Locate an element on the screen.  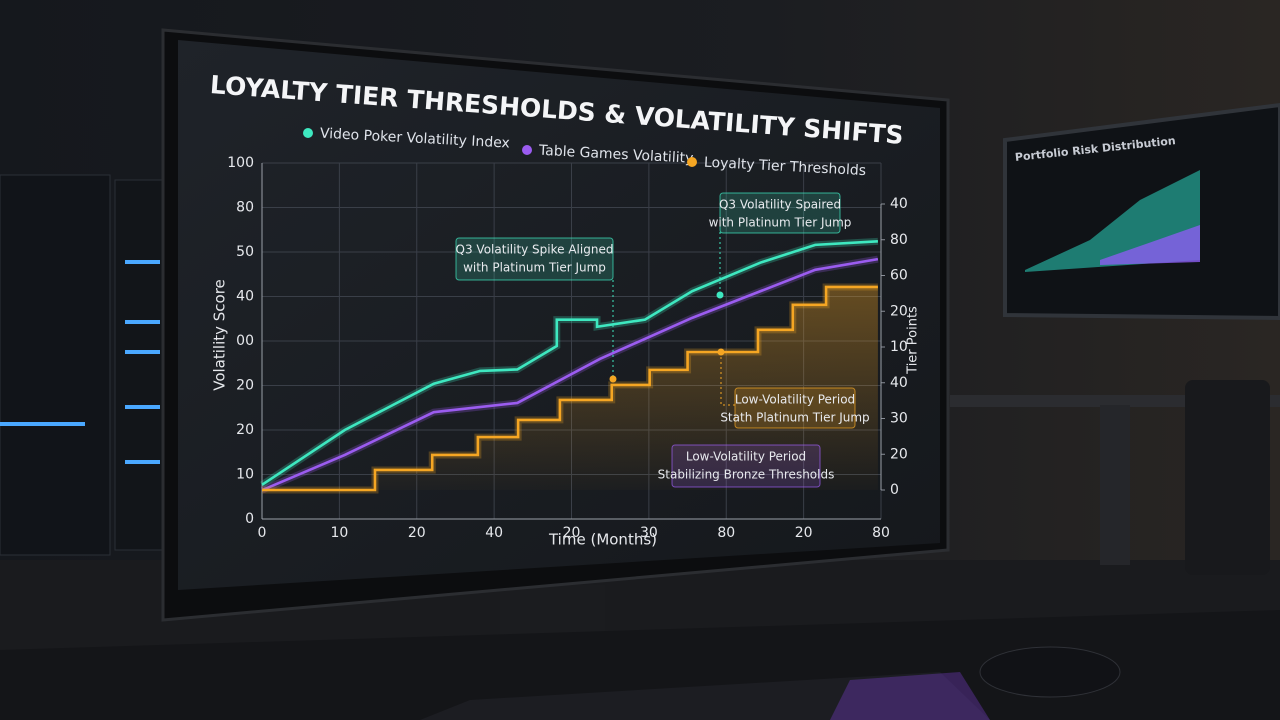
y2-axis-label: Tier Points is located at coordinates (913, 340).